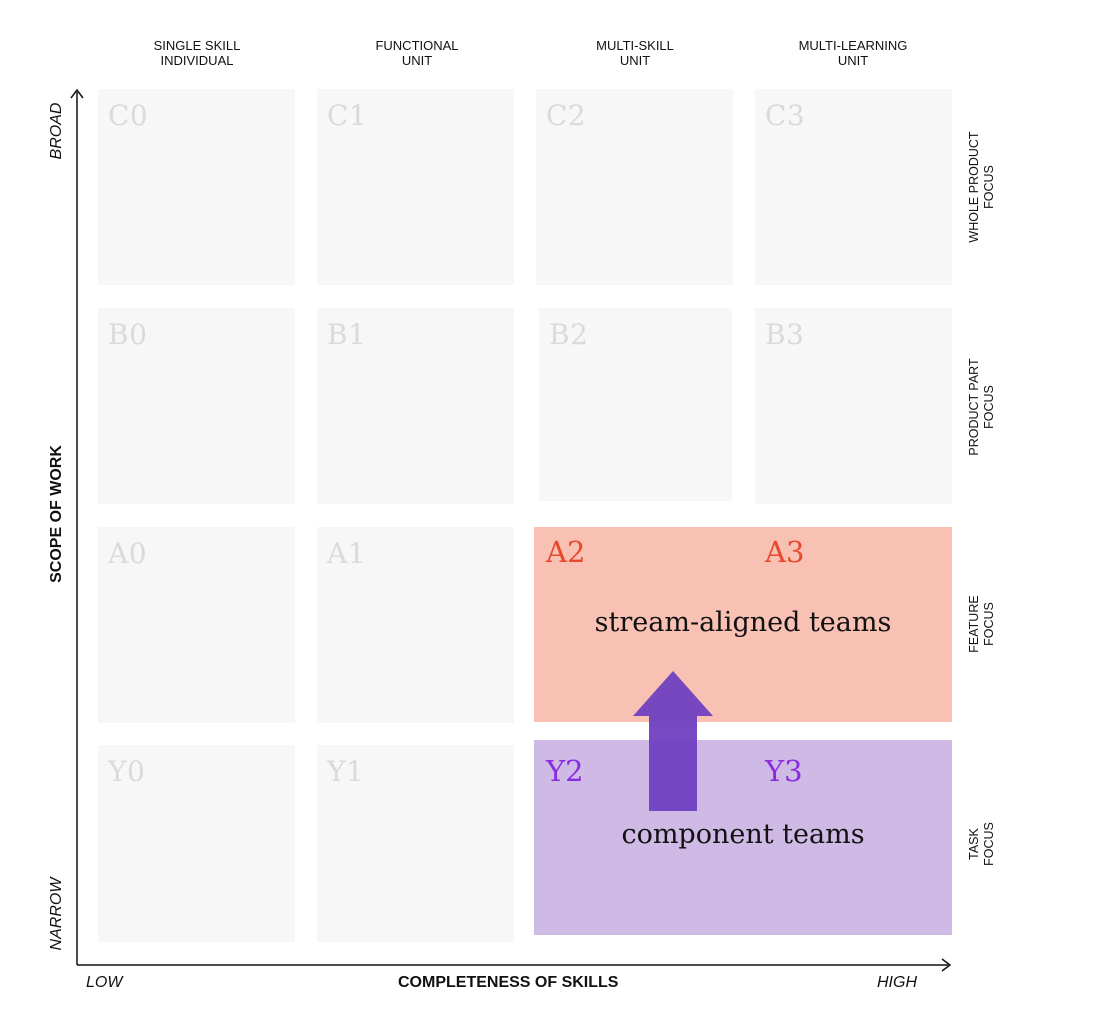  I want to click on column-header-functional-unit: FUNCTIONAL UNIT, so click(417, 53).